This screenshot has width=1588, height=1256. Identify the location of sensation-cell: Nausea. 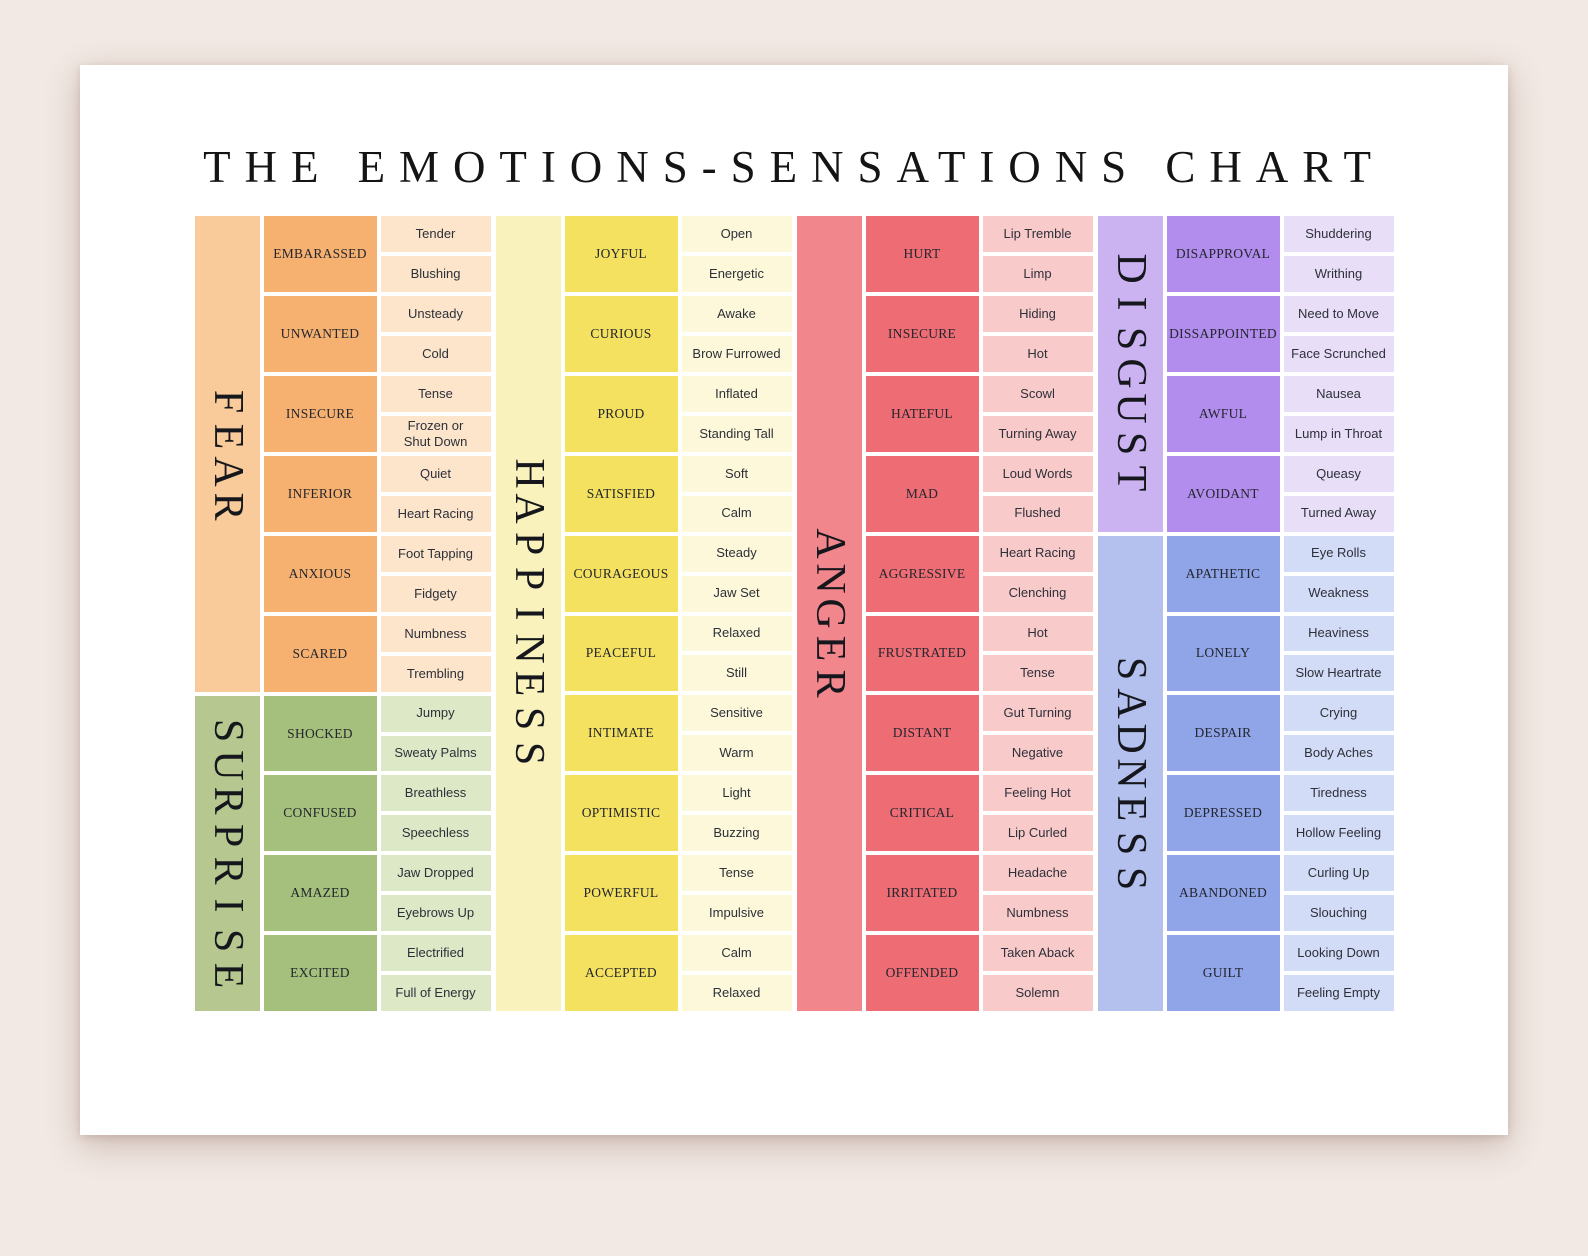
(1338, 393).